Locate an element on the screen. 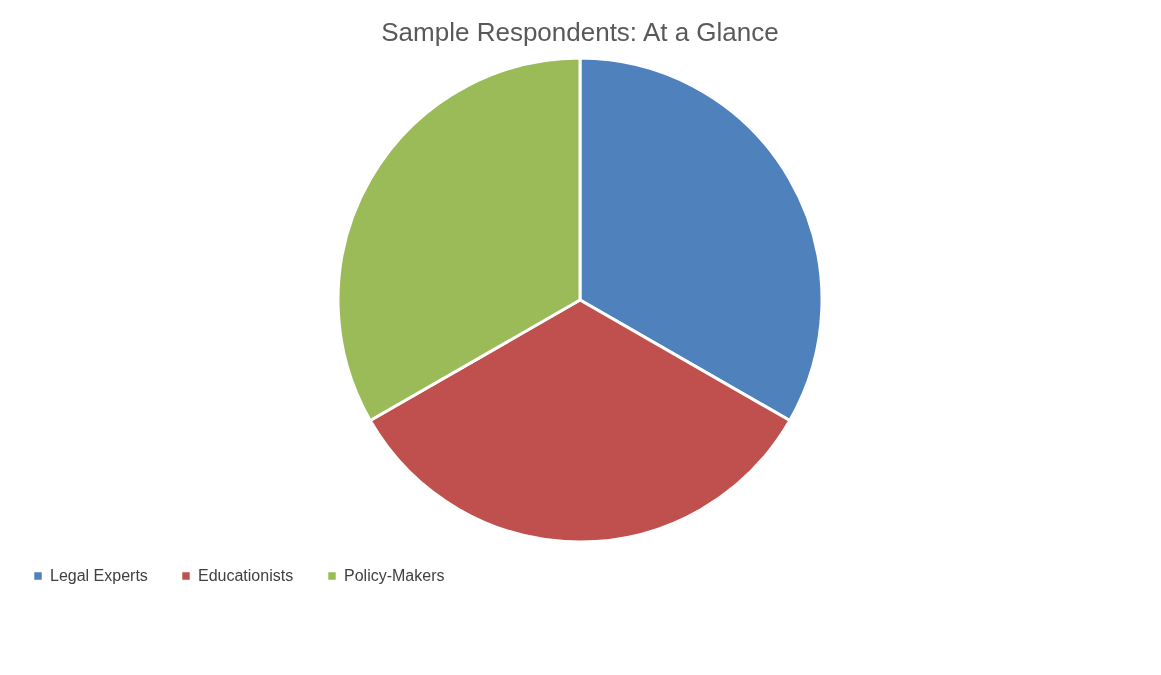 This screenshot has width=1161, height=675. legend-label: Educationists is located at coordinates (246, 575).